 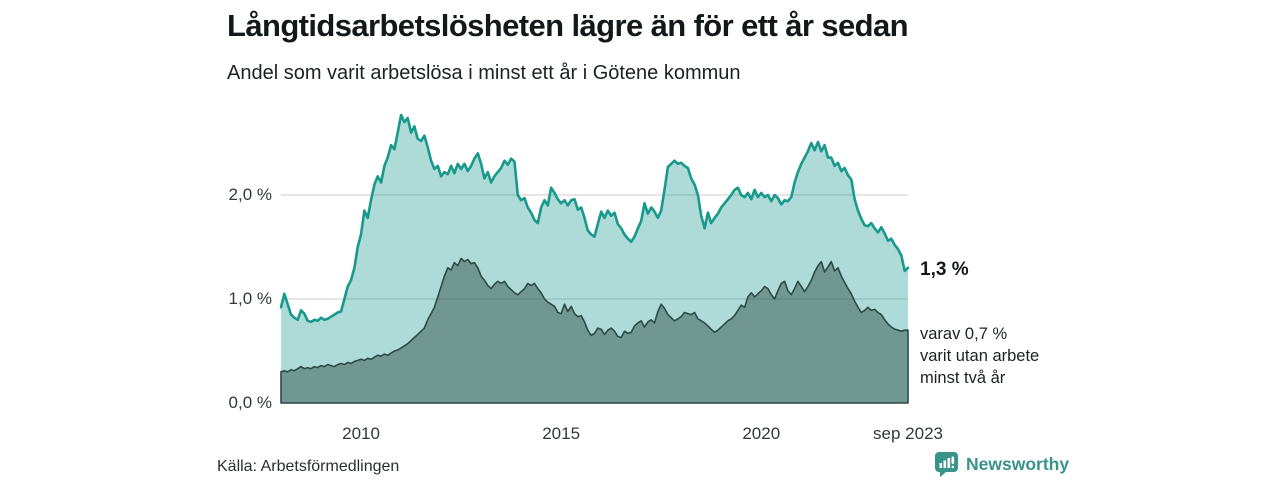 What do you see at coordinates (908, 433) in the screenshot?
I see `x-tick-label: sep 2023` at bounding box center [908, 433].